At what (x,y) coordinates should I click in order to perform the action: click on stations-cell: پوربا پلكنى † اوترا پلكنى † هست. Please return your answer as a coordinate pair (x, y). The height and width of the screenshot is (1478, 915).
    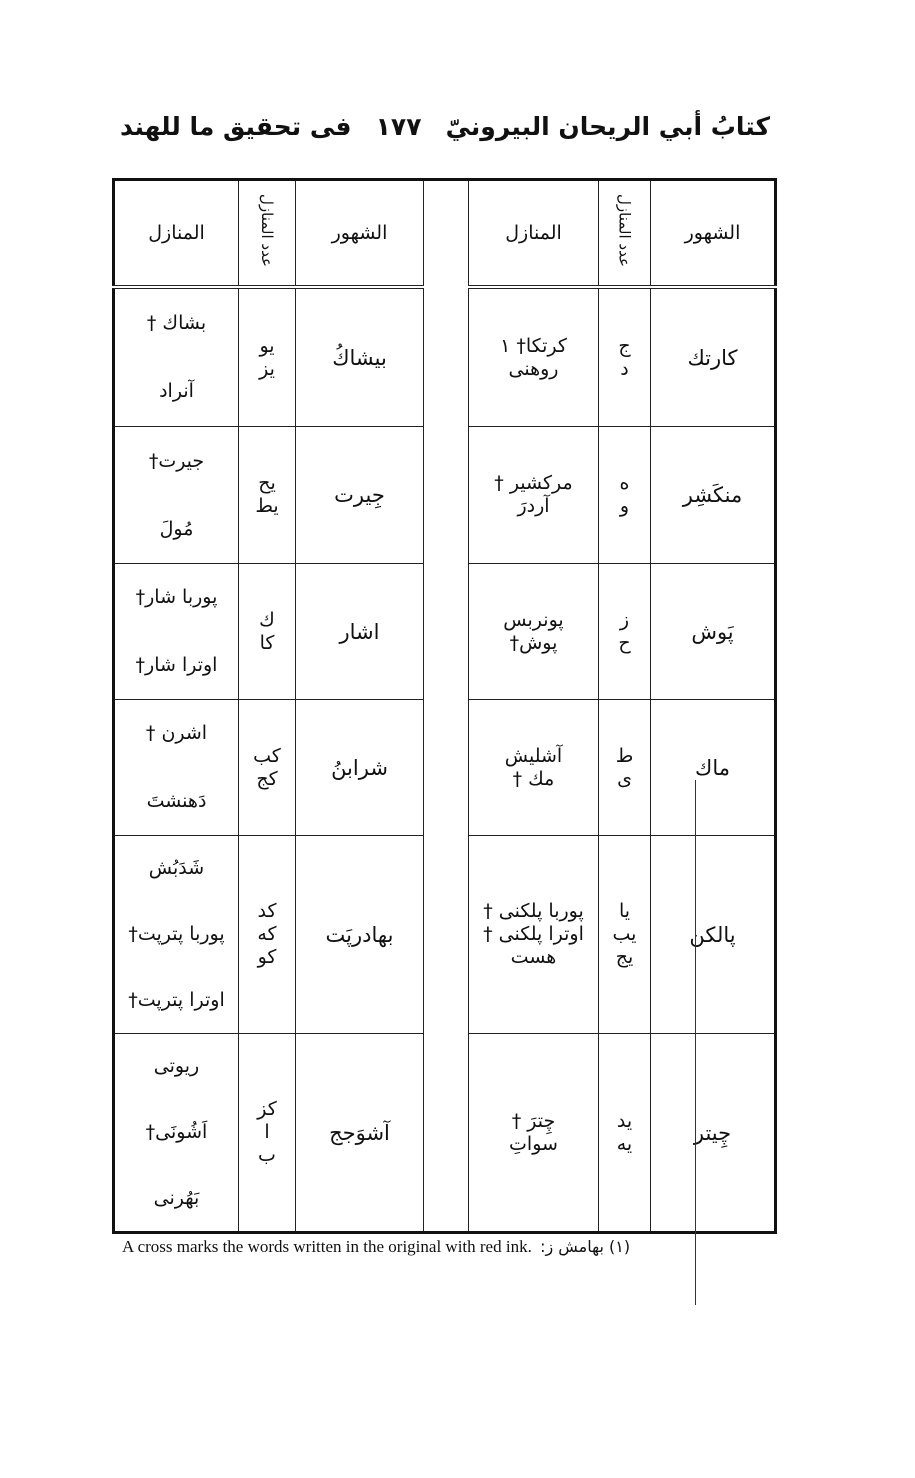
    Looking at the image, I should click on (533, 934).